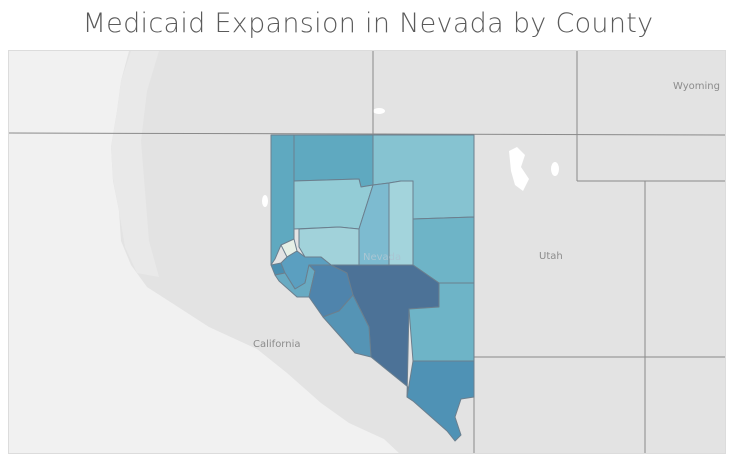  Describe the element at coordinates (382, 257) in the screenshot. I see `label-nevada: Nevada` at that location.